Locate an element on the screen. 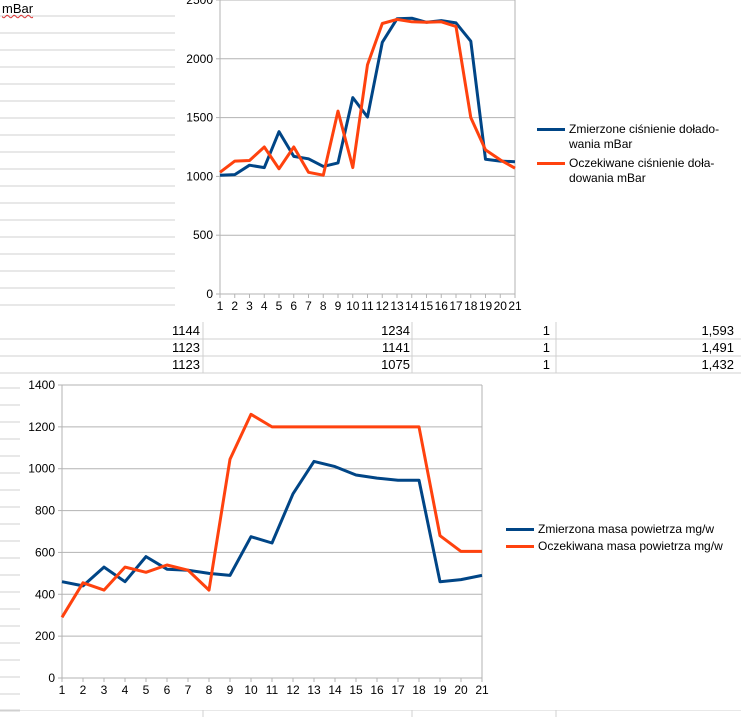 The width and height of the screenshot is (741, 717). cell-d: 1,593 is located at coordinates (717, 330).